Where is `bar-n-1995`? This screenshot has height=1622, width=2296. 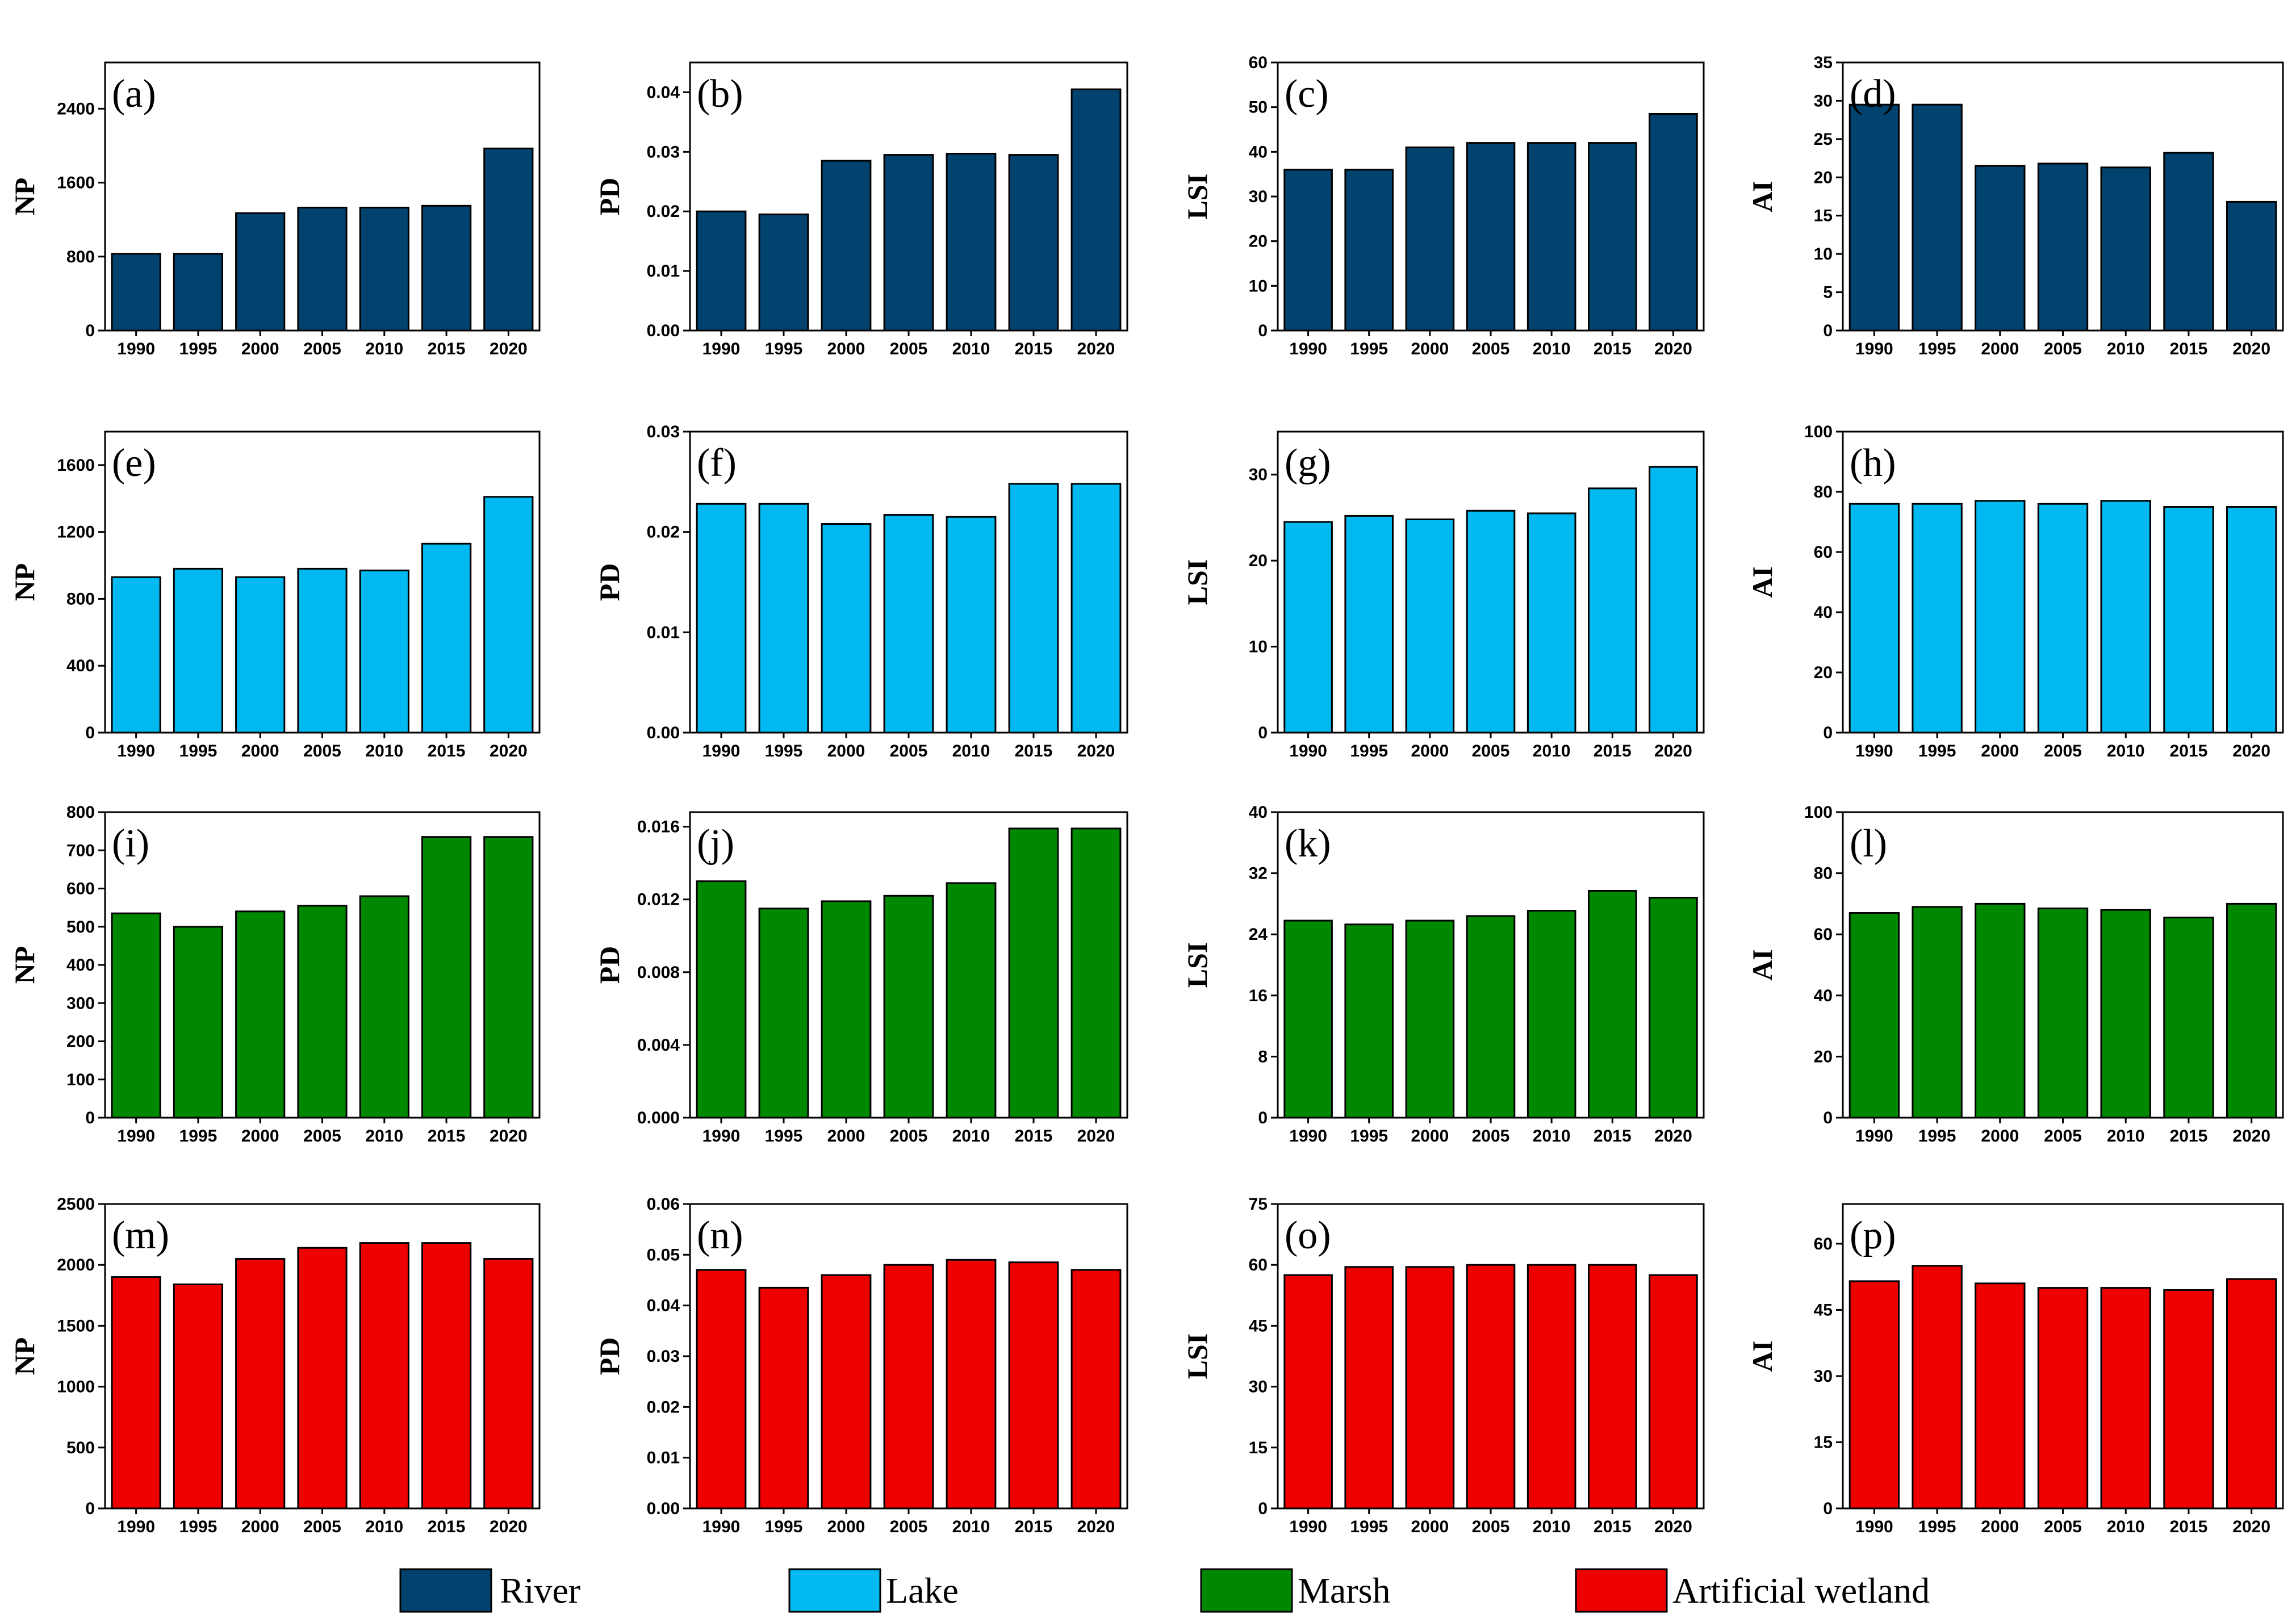
bar-n-1995 is located at coordinates (783, 1398).